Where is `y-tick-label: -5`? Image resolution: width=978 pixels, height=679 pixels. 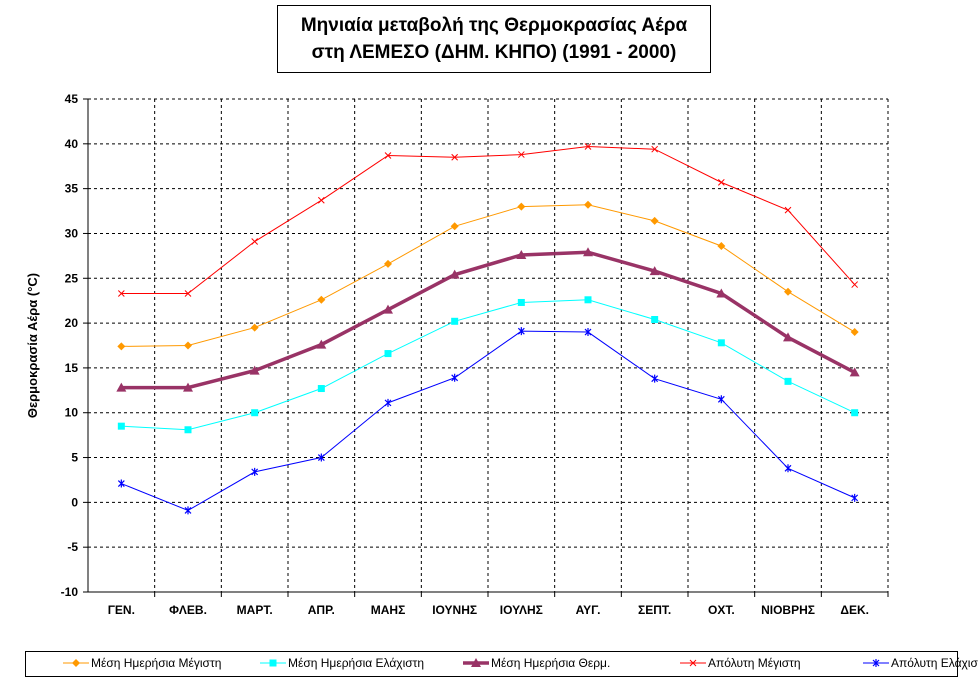 y-tick-label: -5 is located at coordinates (72, 547).